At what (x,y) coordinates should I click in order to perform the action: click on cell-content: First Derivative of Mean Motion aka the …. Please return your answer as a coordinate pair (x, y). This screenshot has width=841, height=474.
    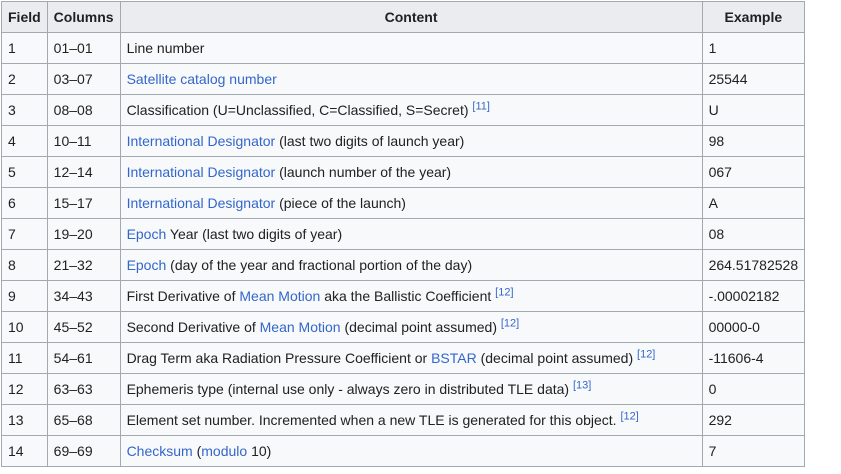
    Looking at the image, I should click on (411, 296).